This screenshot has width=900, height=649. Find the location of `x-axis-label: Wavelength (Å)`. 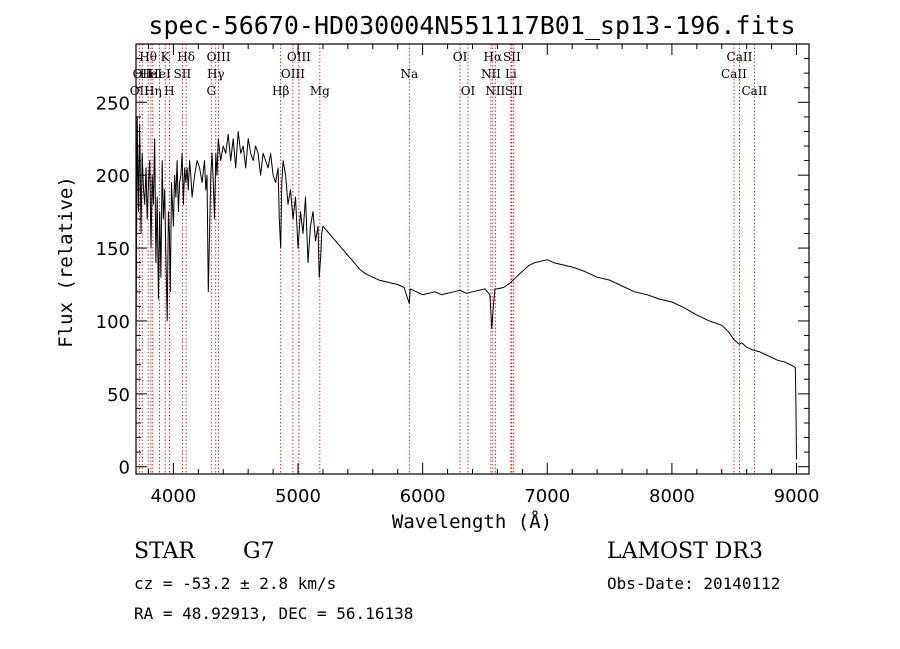

x-axis-label: Wavelength (Å) is located at coordinates (472, 521).